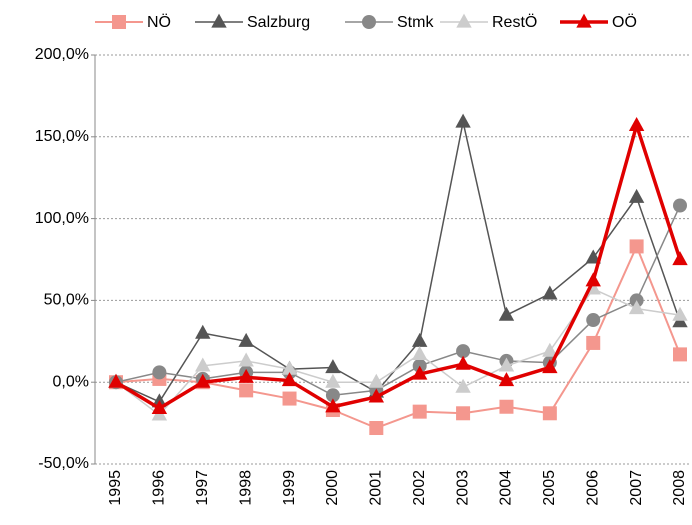 This screenshot has height=525, width=692. Describe the element at coordinates (62, 136) in the screenshot. I see `y-tick-label: 150,0%` at that location.